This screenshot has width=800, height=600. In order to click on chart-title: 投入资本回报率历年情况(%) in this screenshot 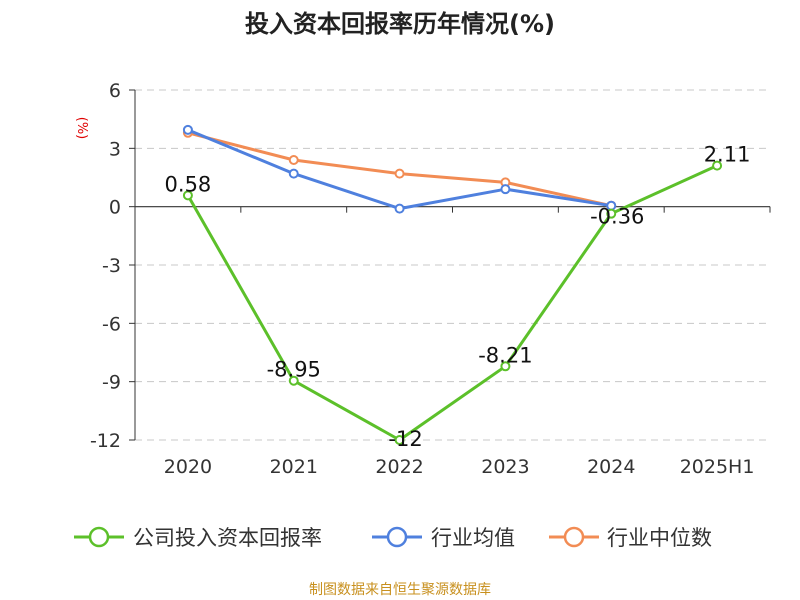, I will do `click(400, 24)`.